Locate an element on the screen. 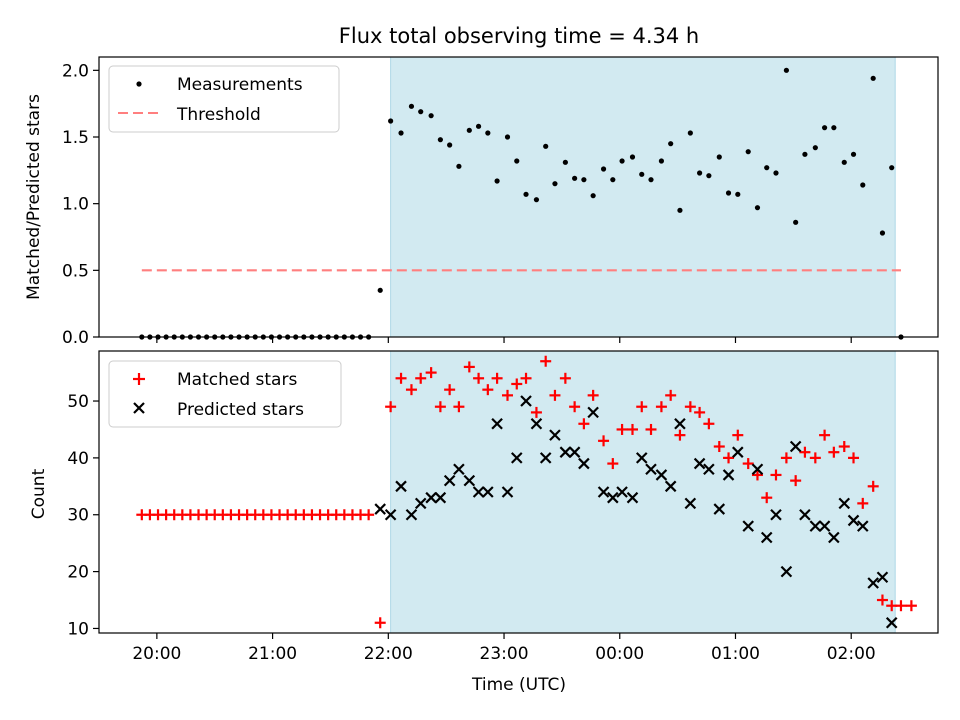  x-tick-label: 23:00 is located at coordinates (504, 654).